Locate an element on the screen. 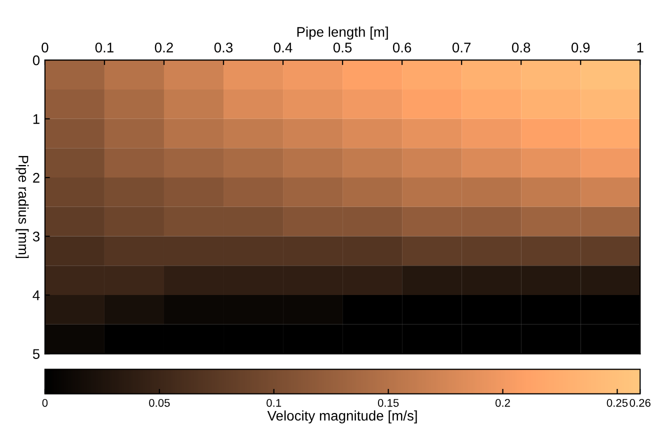 This screenshot has width=671, height=445. x-tick-label: 0.4 is located at coordinates (283, 47).